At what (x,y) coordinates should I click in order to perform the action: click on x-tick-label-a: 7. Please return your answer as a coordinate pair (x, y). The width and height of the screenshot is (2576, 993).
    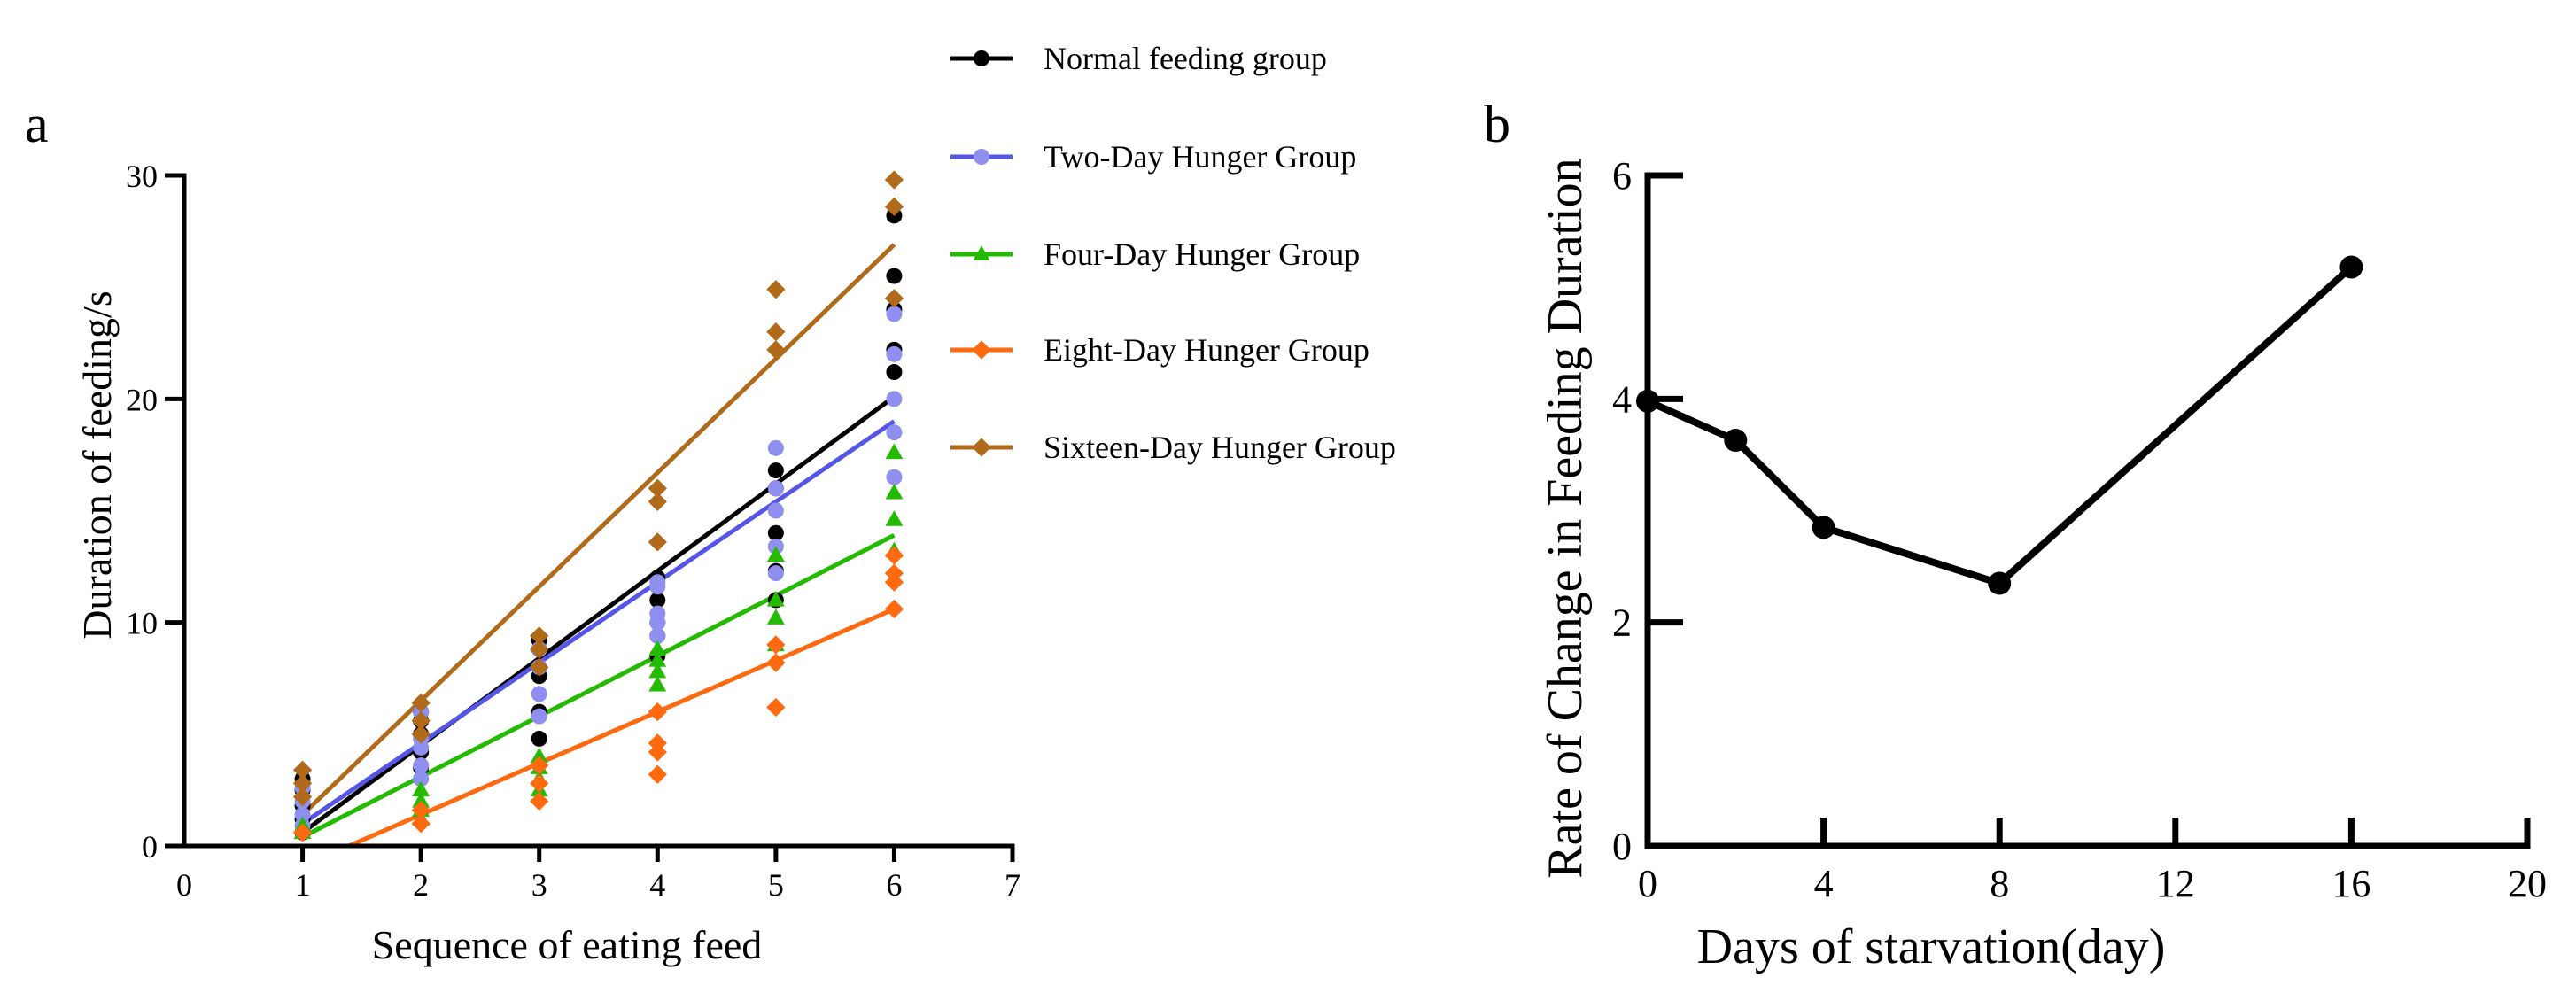
    Looking at the image, I should click on (1012, 885).